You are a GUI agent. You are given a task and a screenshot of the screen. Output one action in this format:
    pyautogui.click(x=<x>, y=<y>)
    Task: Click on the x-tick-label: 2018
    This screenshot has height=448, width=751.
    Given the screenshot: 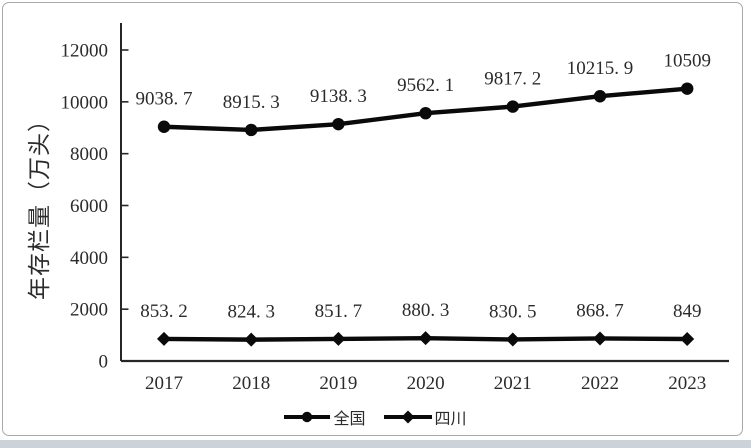 What is the action you would take?
    pyautogui.click(x=251, y=383)
    